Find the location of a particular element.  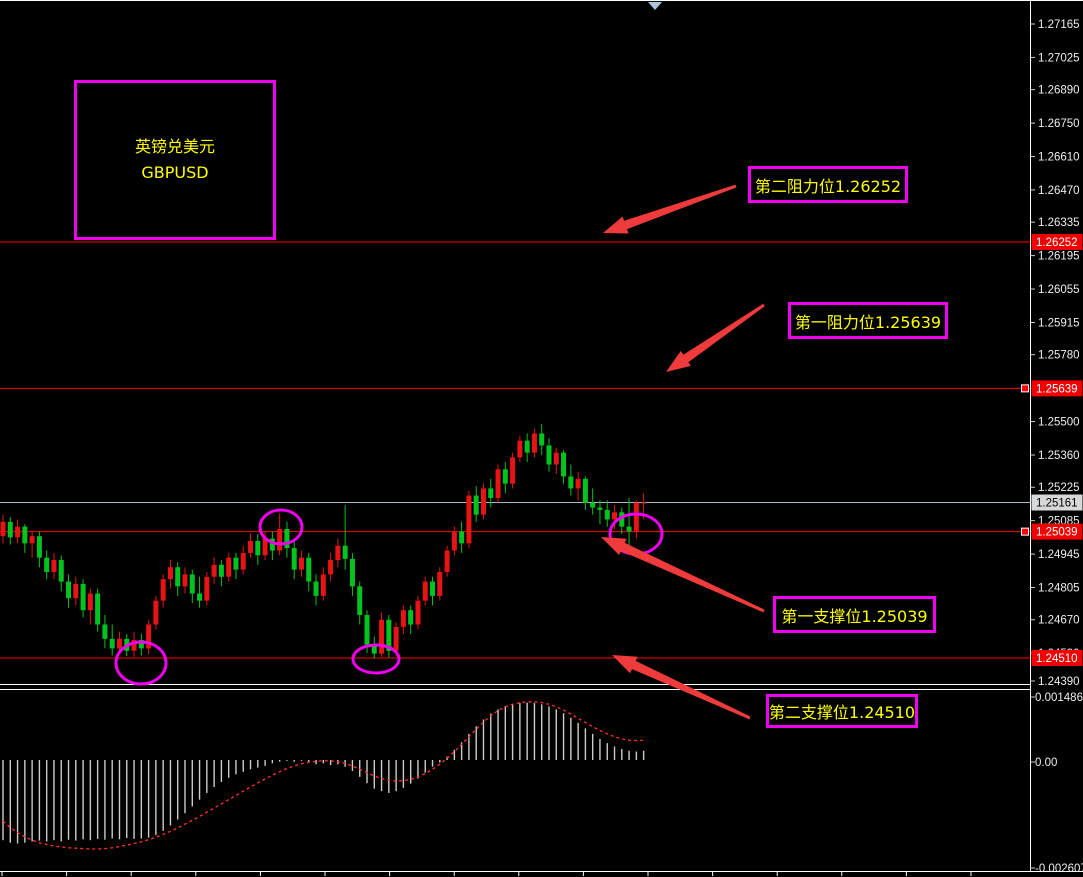

price-tick-label: 1.26055 is located at coordinates (1059, 290).